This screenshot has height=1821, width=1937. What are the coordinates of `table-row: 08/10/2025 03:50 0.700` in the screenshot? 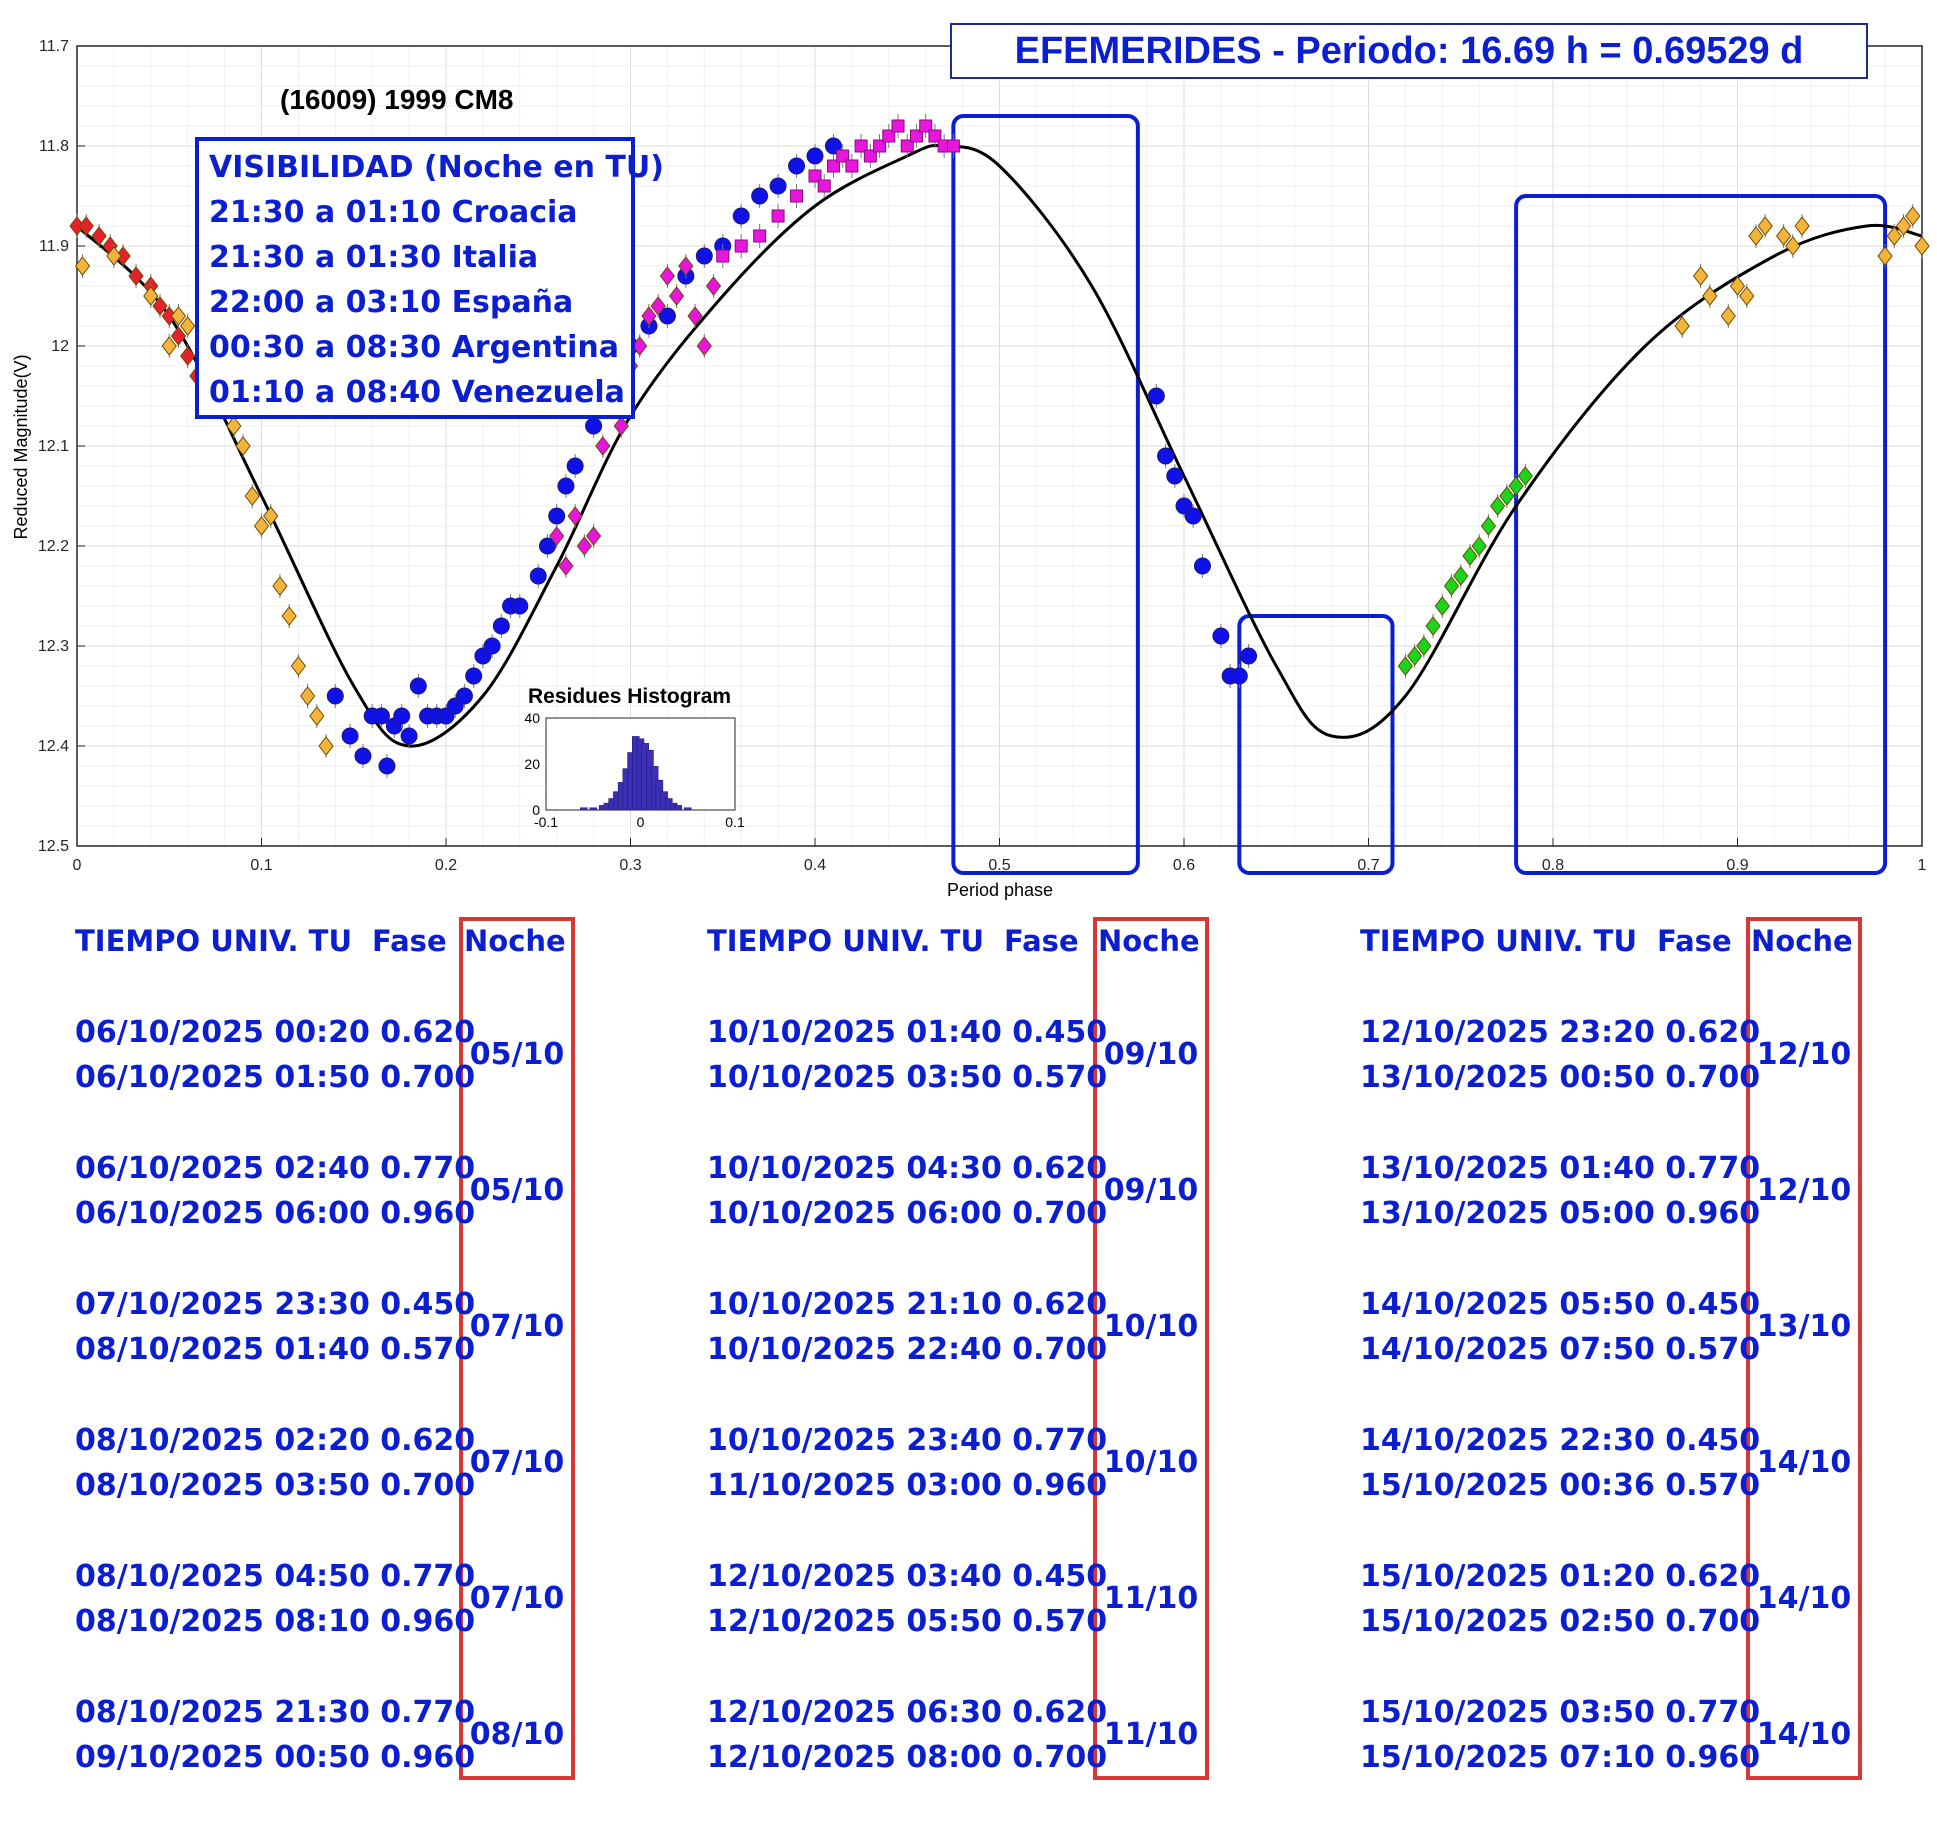 It's located at (275, 1485).